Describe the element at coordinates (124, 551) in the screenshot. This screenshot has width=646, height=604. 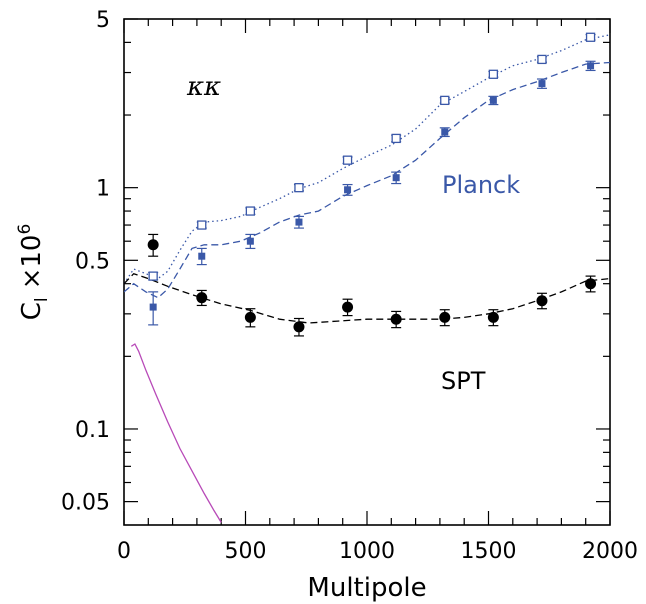
I see `x-tick-label: 0` at that location.